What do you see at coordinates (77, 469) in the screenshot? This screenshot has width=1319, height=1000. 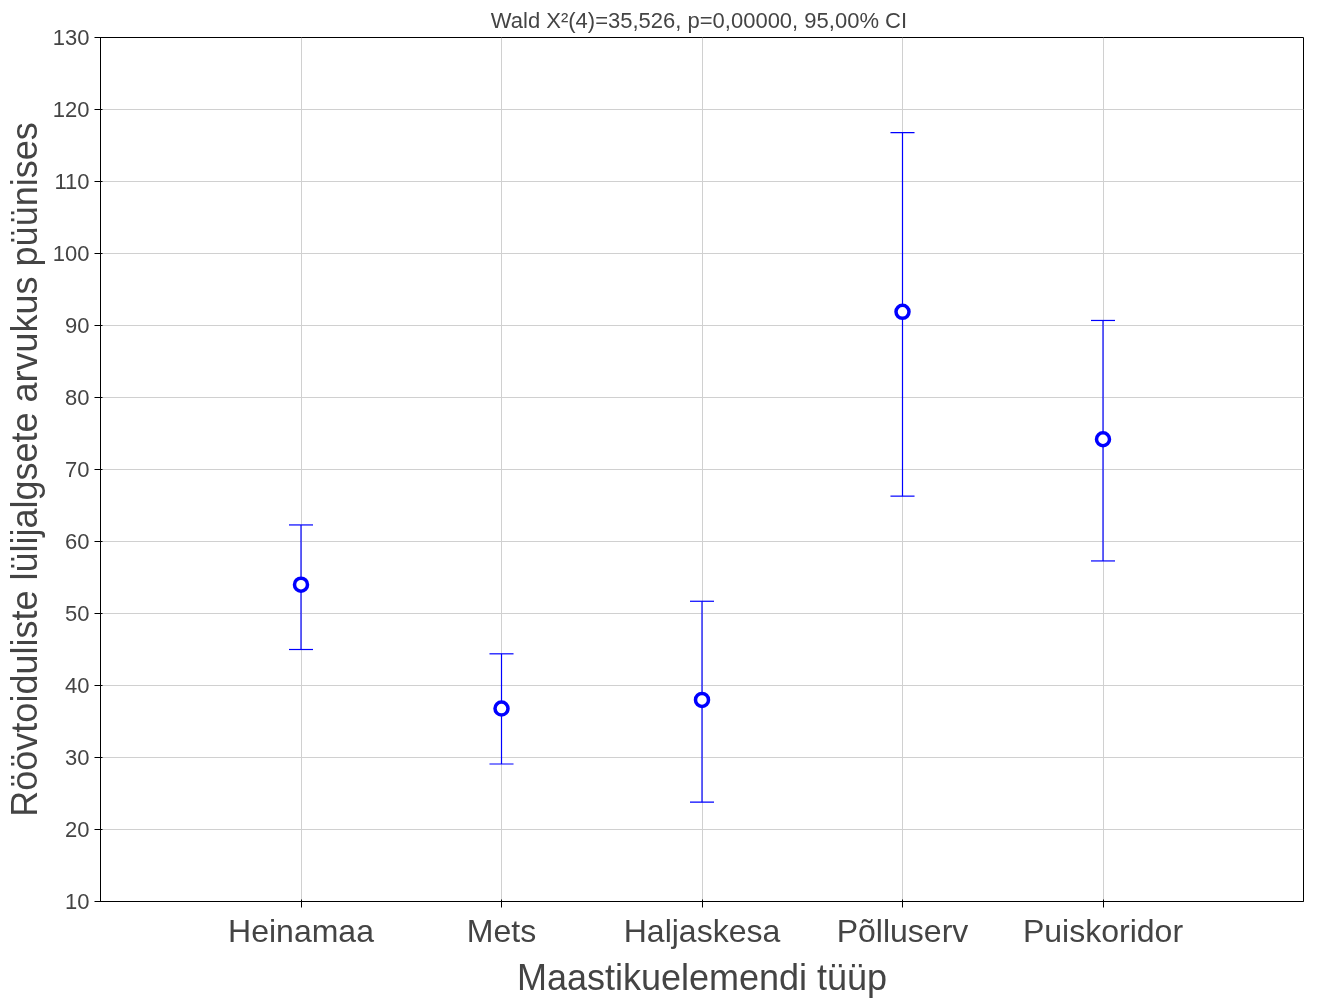 I see `y-tick-label: 70` at bounding box center [77, 469].